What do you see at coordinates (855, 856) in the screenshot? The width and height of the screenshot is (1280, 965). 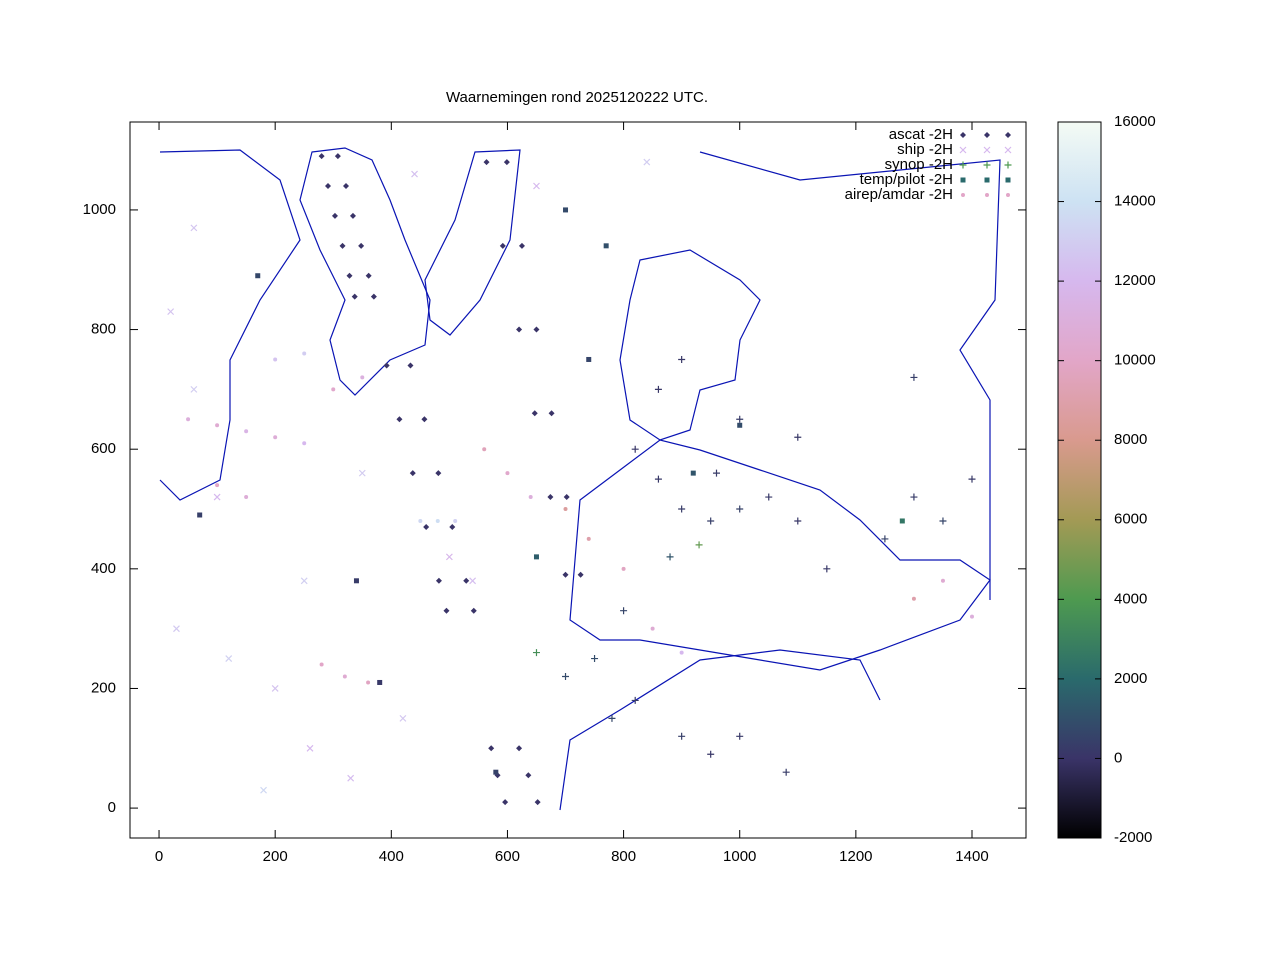 I see `x-tick-label: 1200` at bounding box center [855, 856].